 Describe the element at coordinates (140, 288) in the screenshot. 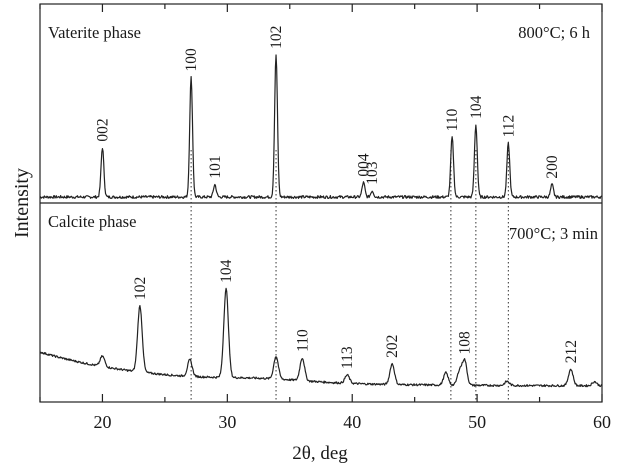

I see `peak-label-calcite-102: 102` at that location.